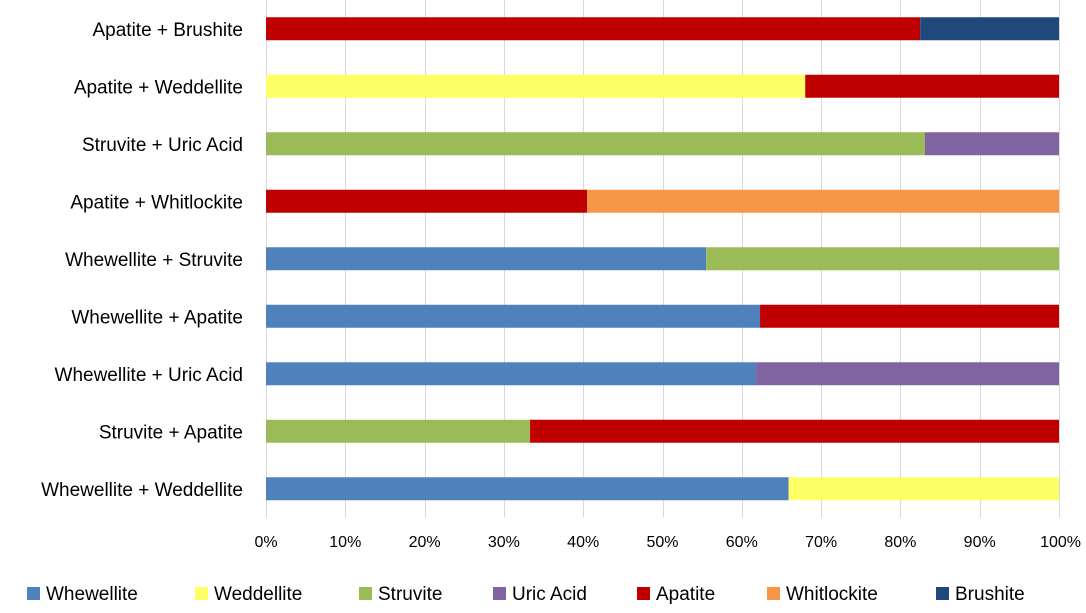 Image resolution: width=1086 pixels, height=613 pixels. I want to click on legend-label: Apatite, so click(685, 594).